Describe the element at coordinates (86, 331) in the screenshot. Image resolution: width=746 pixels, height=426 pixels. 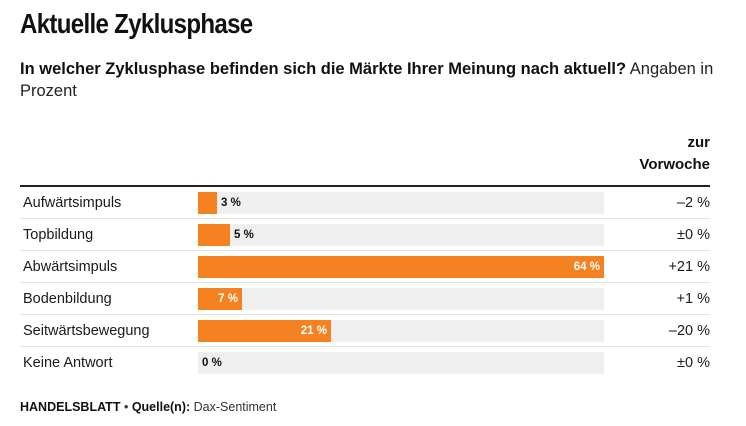
I see `category-label: Seitwärtsbewegung` at that location.